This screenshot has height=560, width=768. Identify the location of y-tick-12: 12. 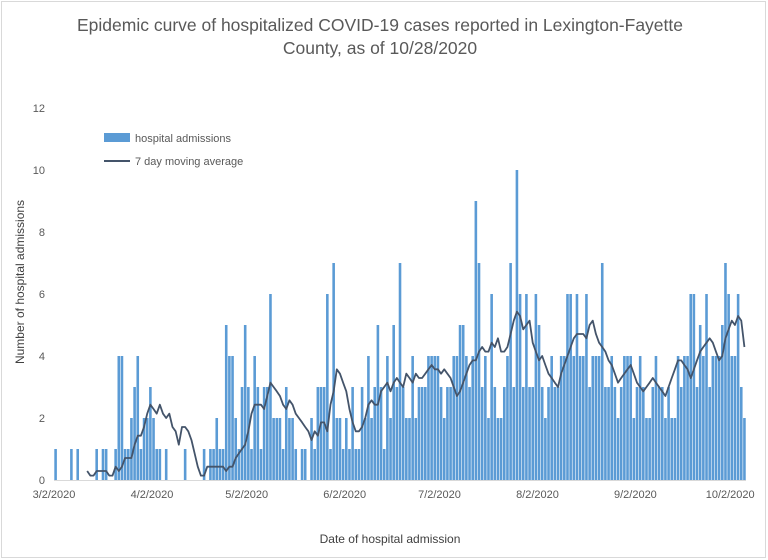
(39, 109).